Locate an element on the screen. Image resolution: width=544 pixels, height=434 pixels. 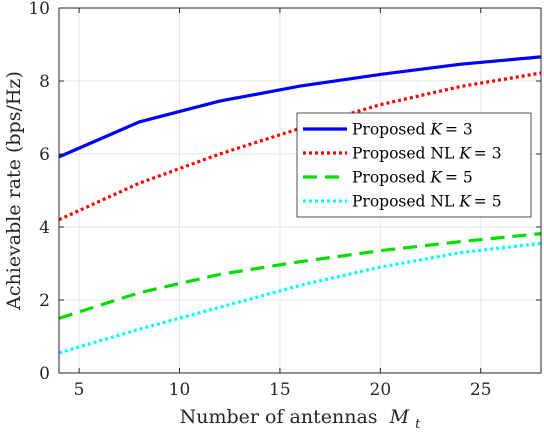
y-tick-label: 2 is located at coordinates (44, 301).